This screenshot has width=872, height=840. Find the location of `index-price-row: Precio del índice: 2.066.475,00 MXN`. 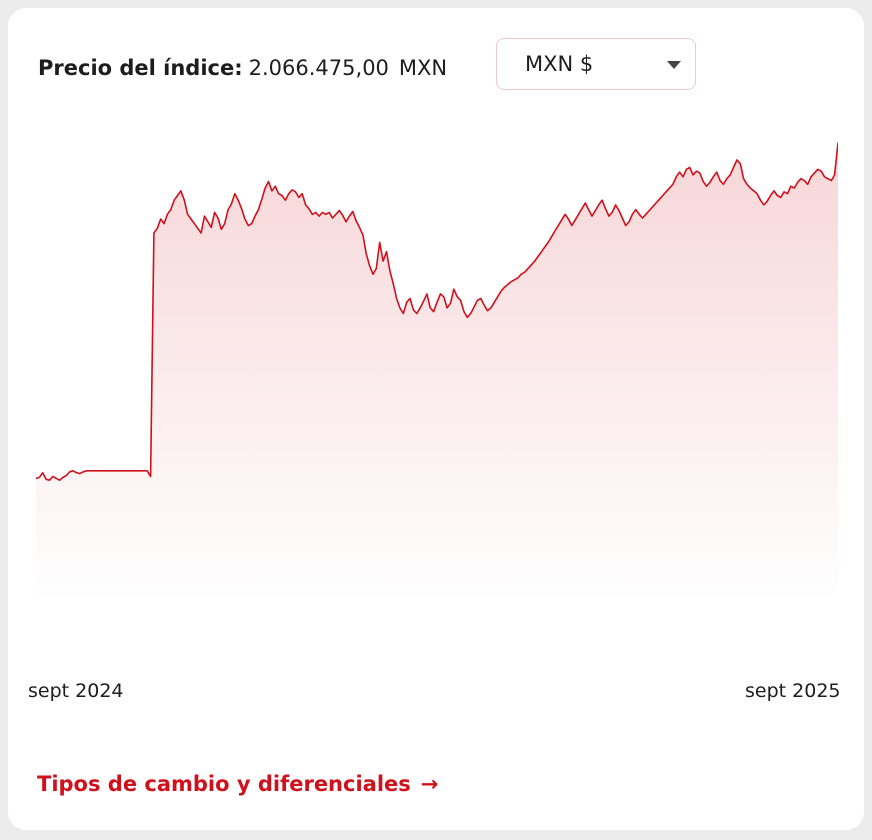

index-price-row: Precio del índice: 2.066.475,00 MXN is located at coordinates (242, 68).